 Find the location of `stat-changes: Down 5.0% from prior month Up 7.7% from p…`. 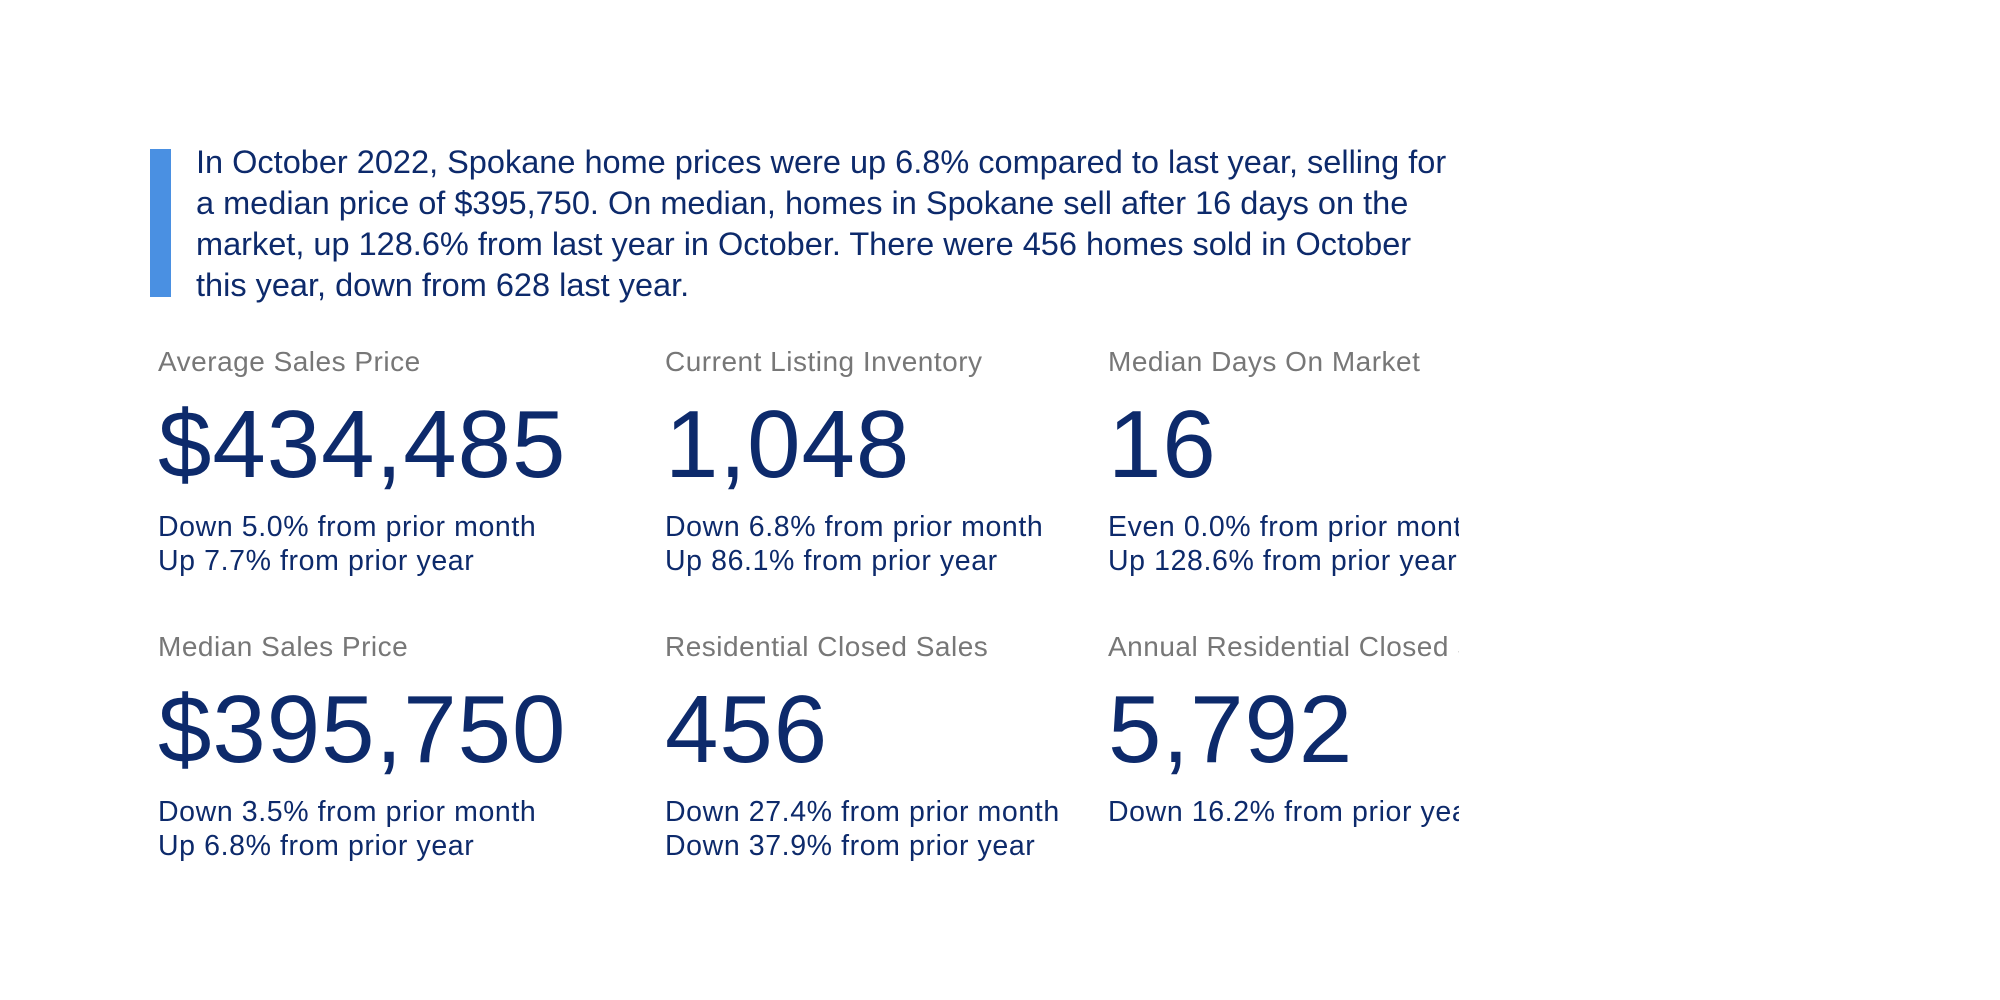

stat-changes: Down 5.0% from prior month Up 7.7% from p… is located at coordinates (408, 544).